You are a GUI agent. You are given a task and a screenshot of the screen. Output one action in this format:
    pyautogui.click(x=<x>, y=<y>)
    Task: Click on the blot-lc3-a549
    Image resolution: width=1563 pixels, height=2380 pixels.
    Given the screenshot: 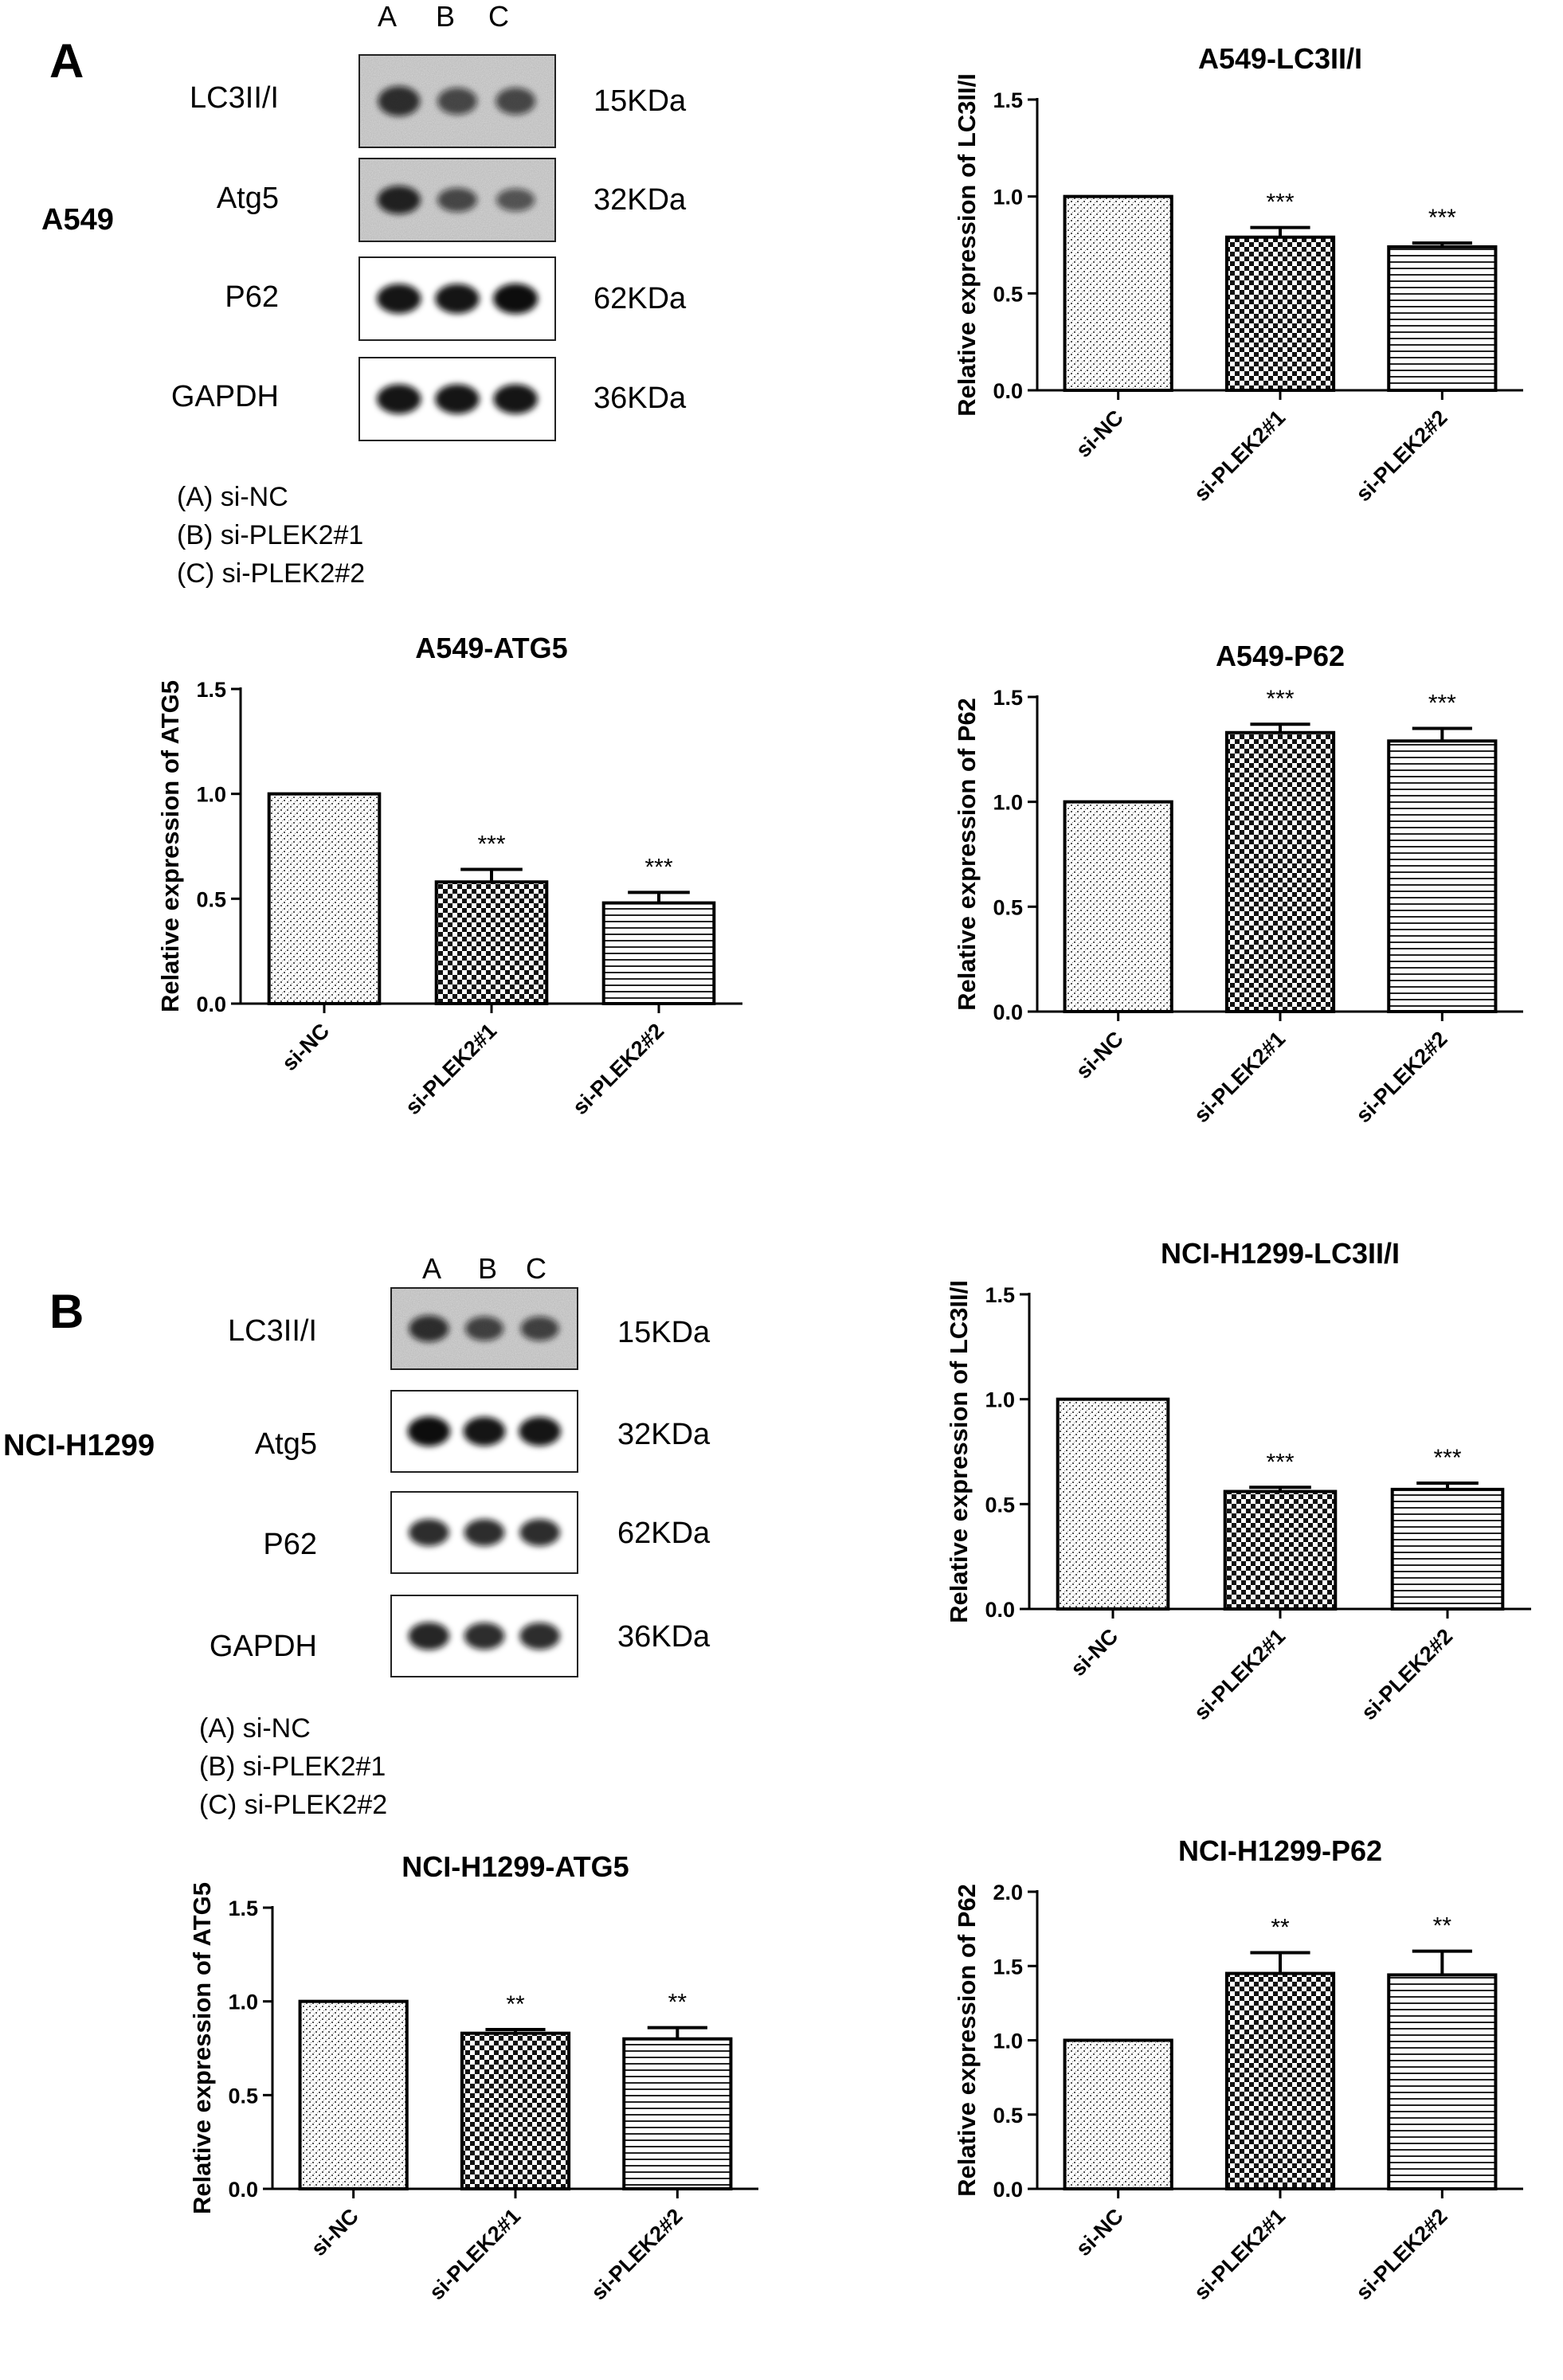 What is the action you would take?
    pyautogui.click(x=457, y=101)
    